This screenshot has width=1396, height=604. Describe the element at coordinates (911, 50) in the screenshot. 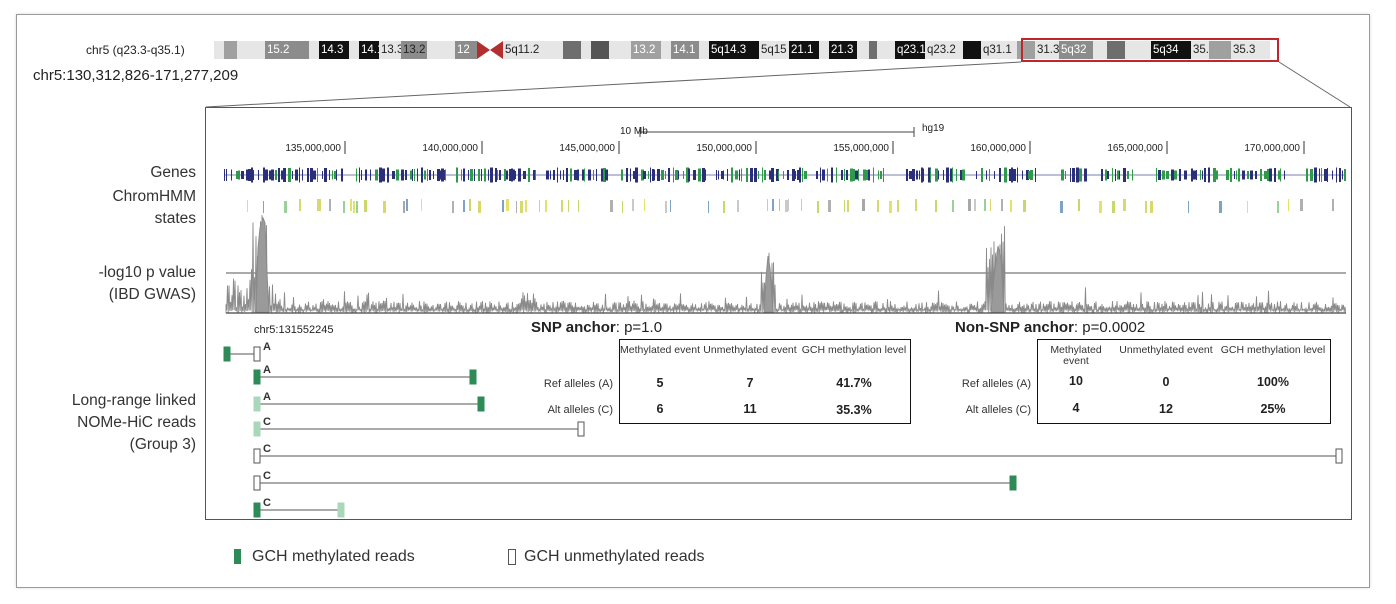

I see `ideogram-band-label: q23.1` at that location.